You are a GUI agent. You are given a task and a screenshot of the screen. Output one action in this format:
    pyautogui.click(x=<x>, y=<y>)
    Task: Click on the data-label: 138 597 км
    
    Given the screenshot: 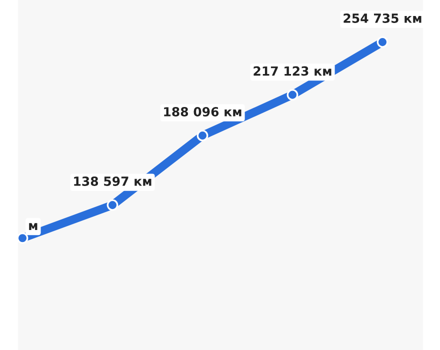 What is the action you would take?
    pyautogui.click(x=113, y=181)
    